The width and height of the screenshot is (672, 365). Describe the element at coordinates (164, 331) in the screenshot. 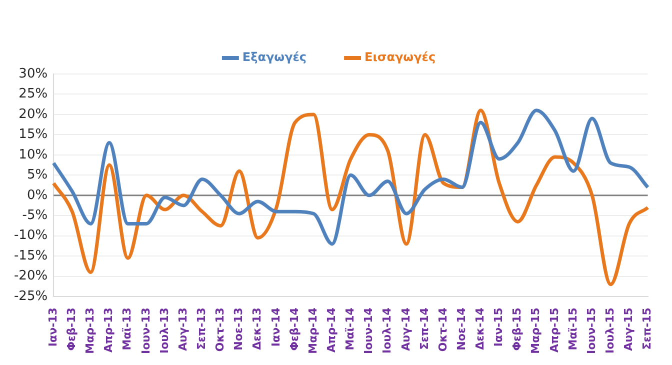

I see `x-tick-label: Ιουλ-13` at that location.